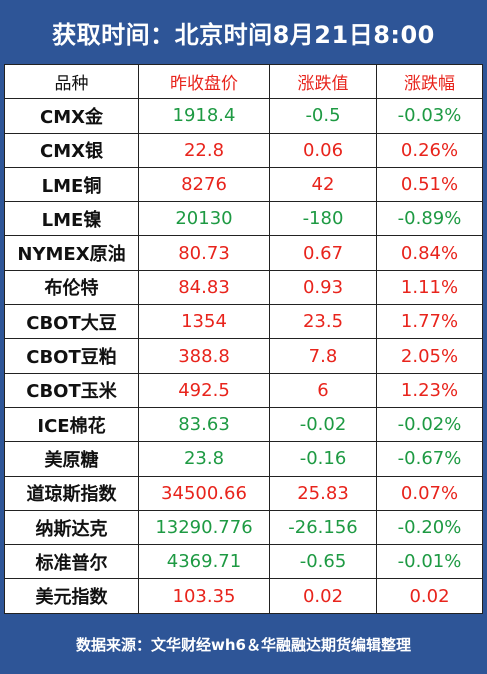  I want to click on change-pct-cell: 0.26%, so click(429, 150).